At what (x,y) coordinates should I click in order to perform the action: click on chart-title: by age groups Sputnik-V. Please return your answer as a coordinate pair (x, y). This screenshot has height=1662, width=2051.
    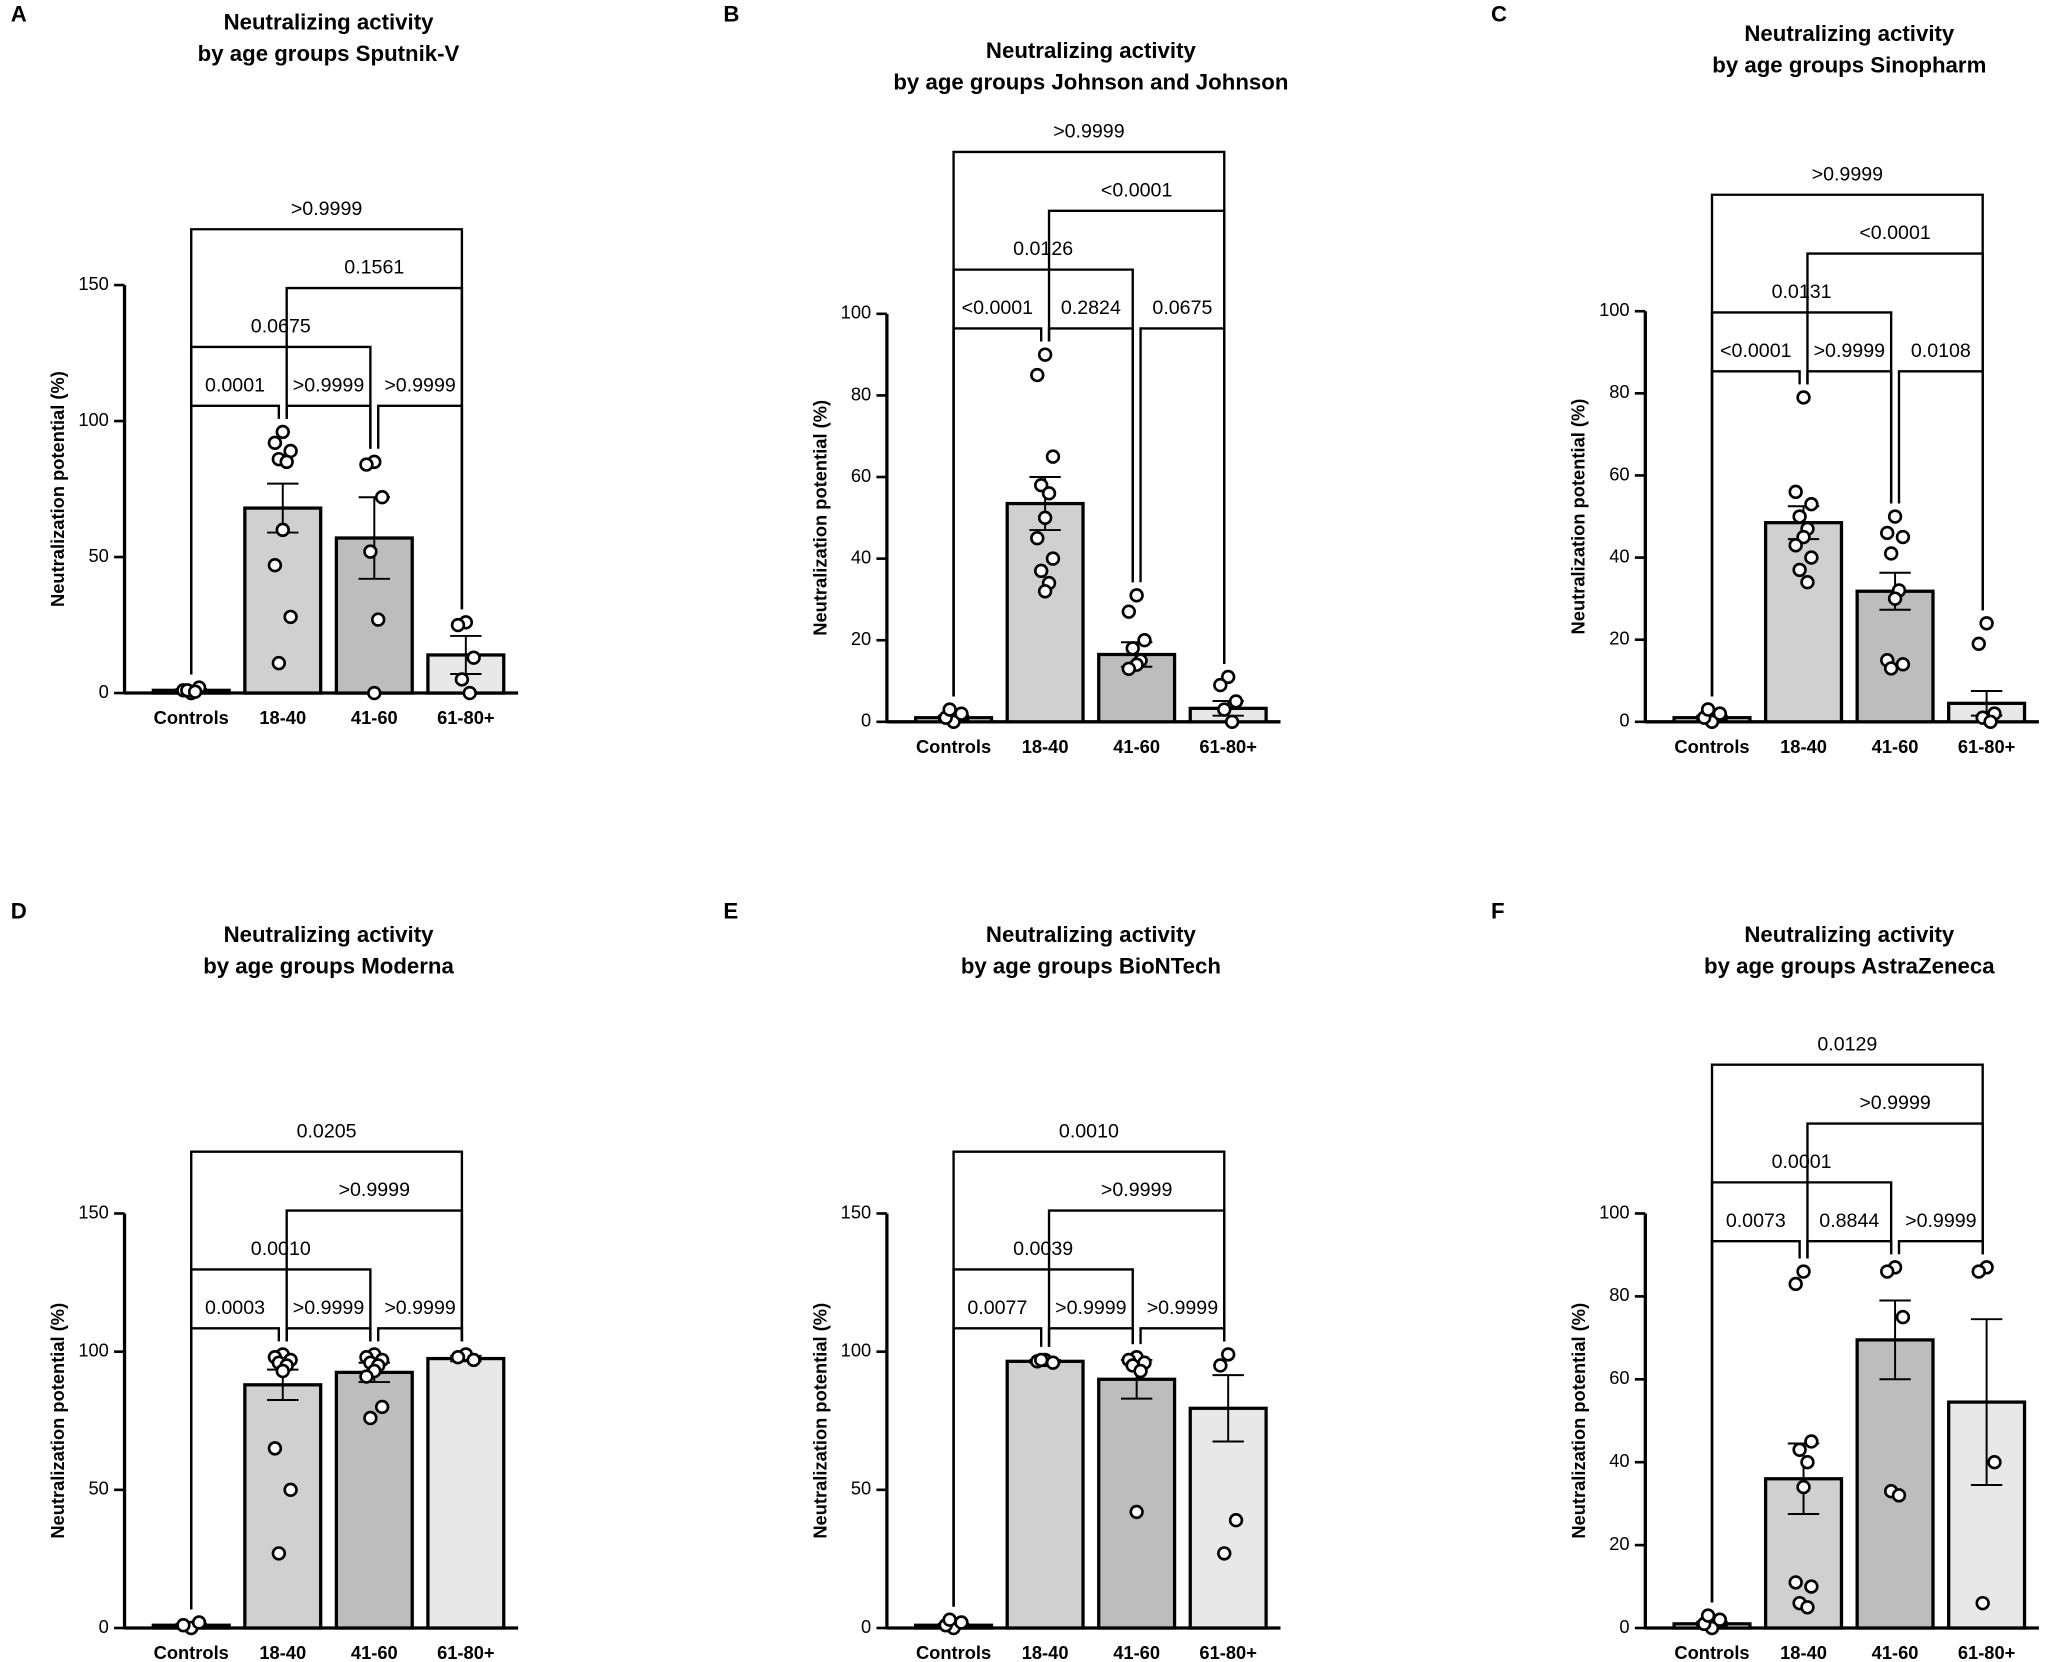
    Looking at the image, I should click on (329, 53).